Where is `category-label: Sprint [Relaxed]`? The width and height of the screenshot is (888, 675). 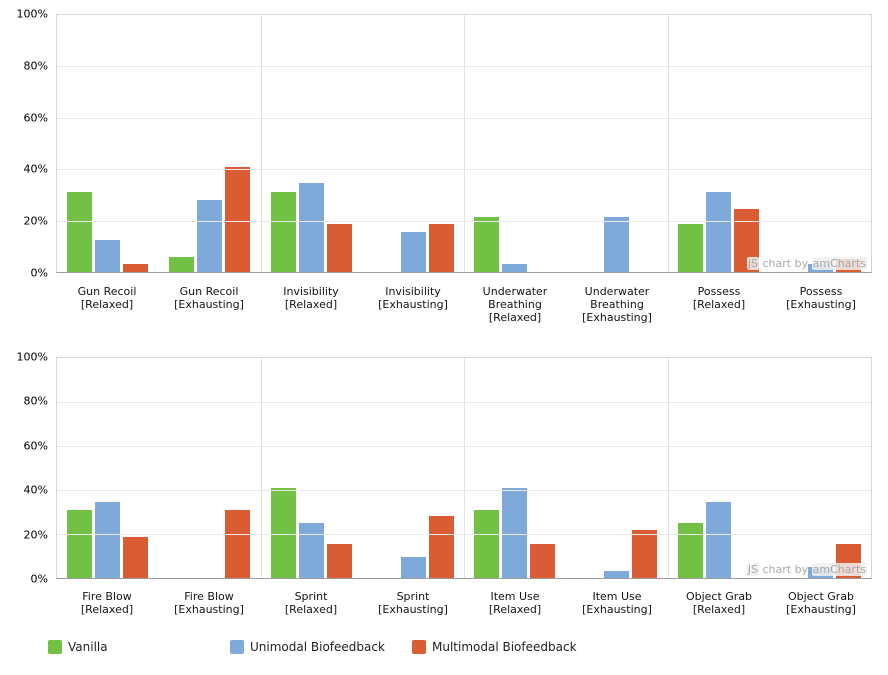
category-label: Sprint [Relaxed] is located at coordinates (311, 603).